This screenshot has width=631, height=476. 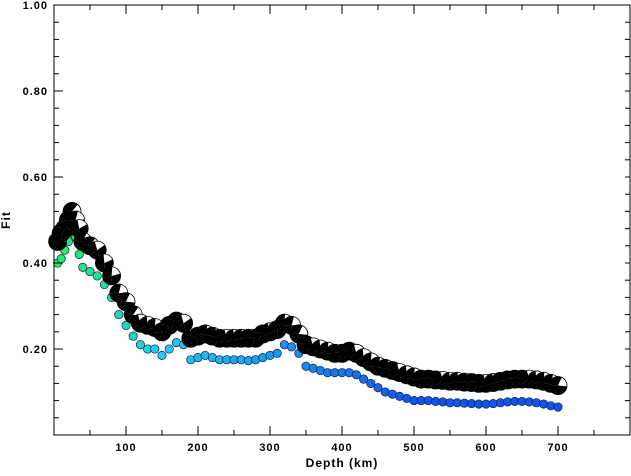 I want to click on x-tick-label: 400, so click(x=341, y=448).